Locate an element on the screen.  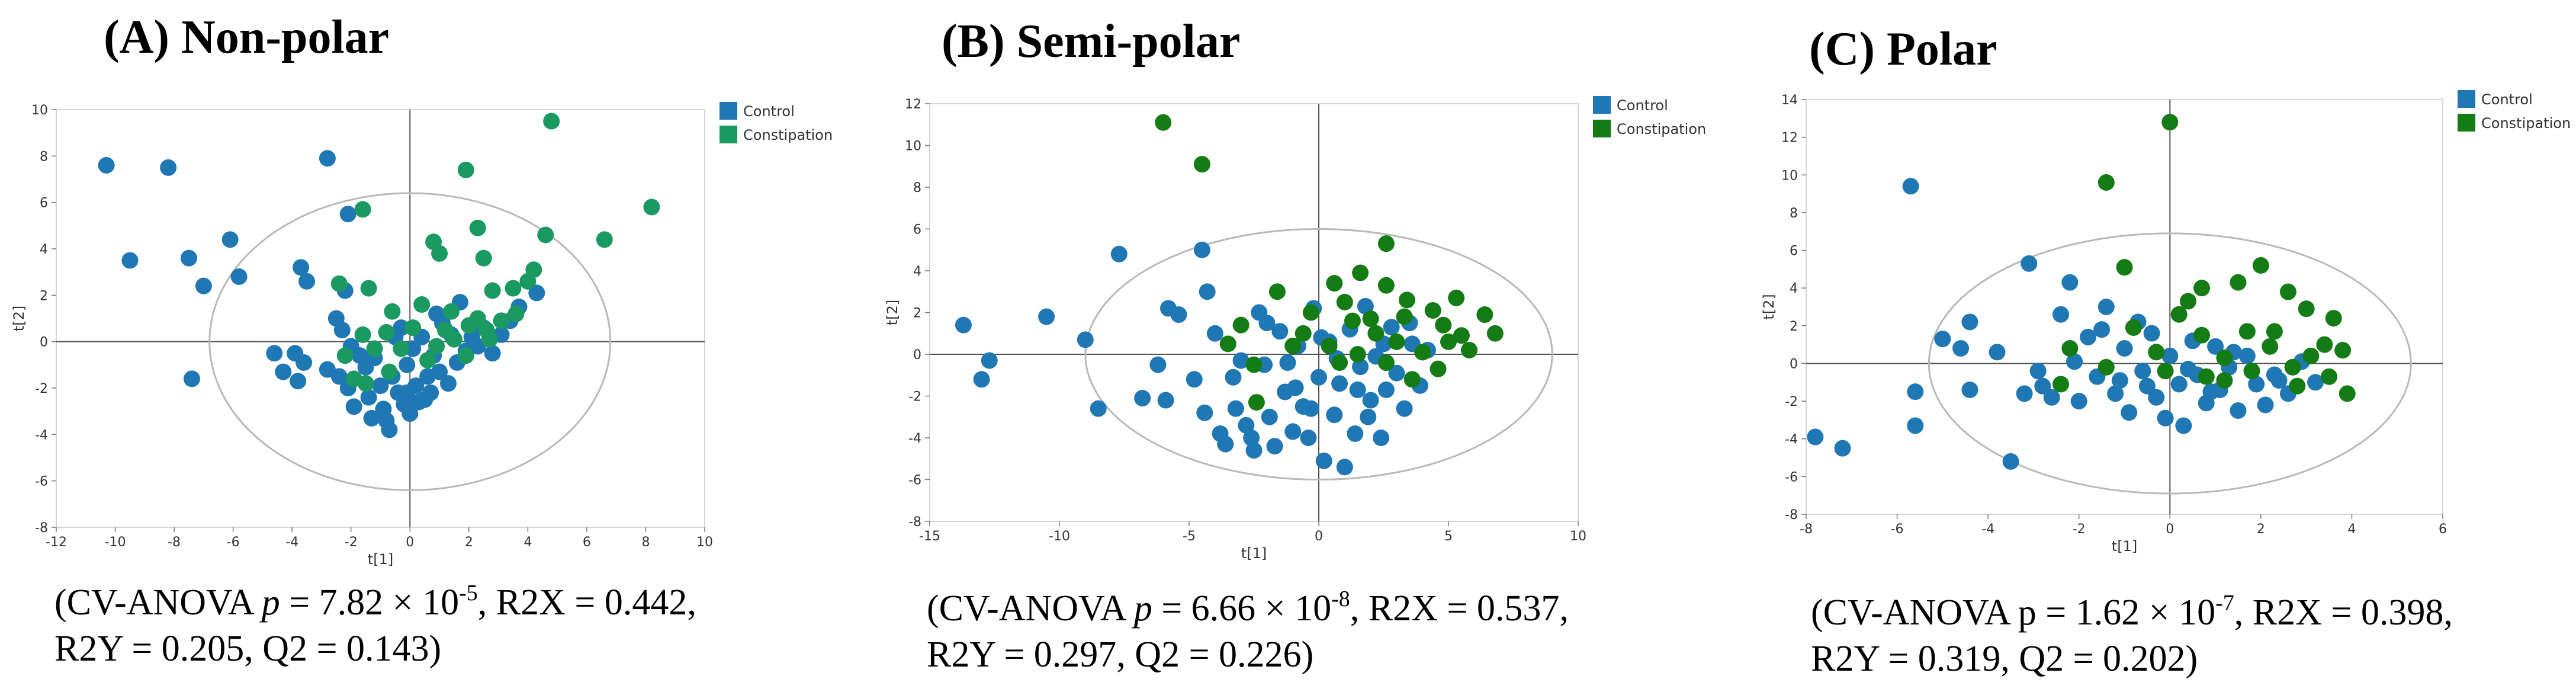
x-tick-label: 4 is located at coordinates (527, 542).